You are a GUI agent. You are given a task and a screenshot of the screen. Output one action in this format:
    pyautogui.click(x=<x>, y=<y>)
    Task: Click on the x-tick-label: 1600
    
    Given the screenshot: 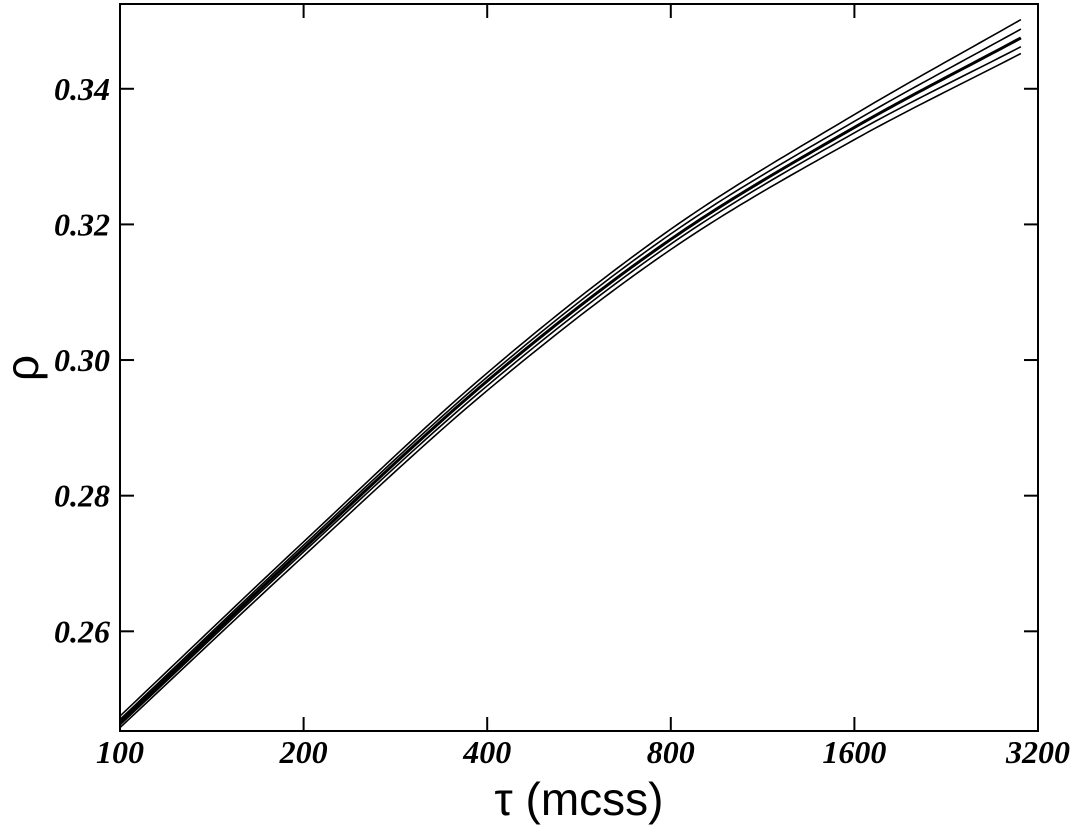 What is the action you would take?
    pyautogui.click(x=854, y=752)
    